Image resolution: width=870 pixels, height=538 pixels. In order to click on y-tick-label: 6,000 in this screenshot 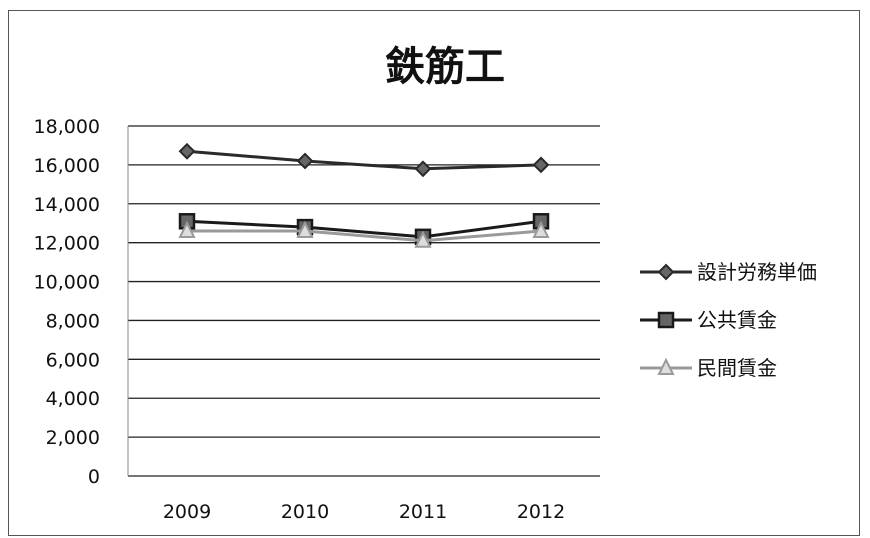, I will do `click(73, 360)`.